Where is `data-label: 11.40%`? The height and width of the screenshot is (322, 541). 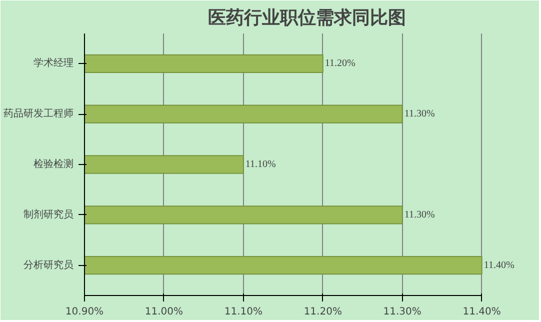 data-label: 11.40% is located at coordinates (499, 265).